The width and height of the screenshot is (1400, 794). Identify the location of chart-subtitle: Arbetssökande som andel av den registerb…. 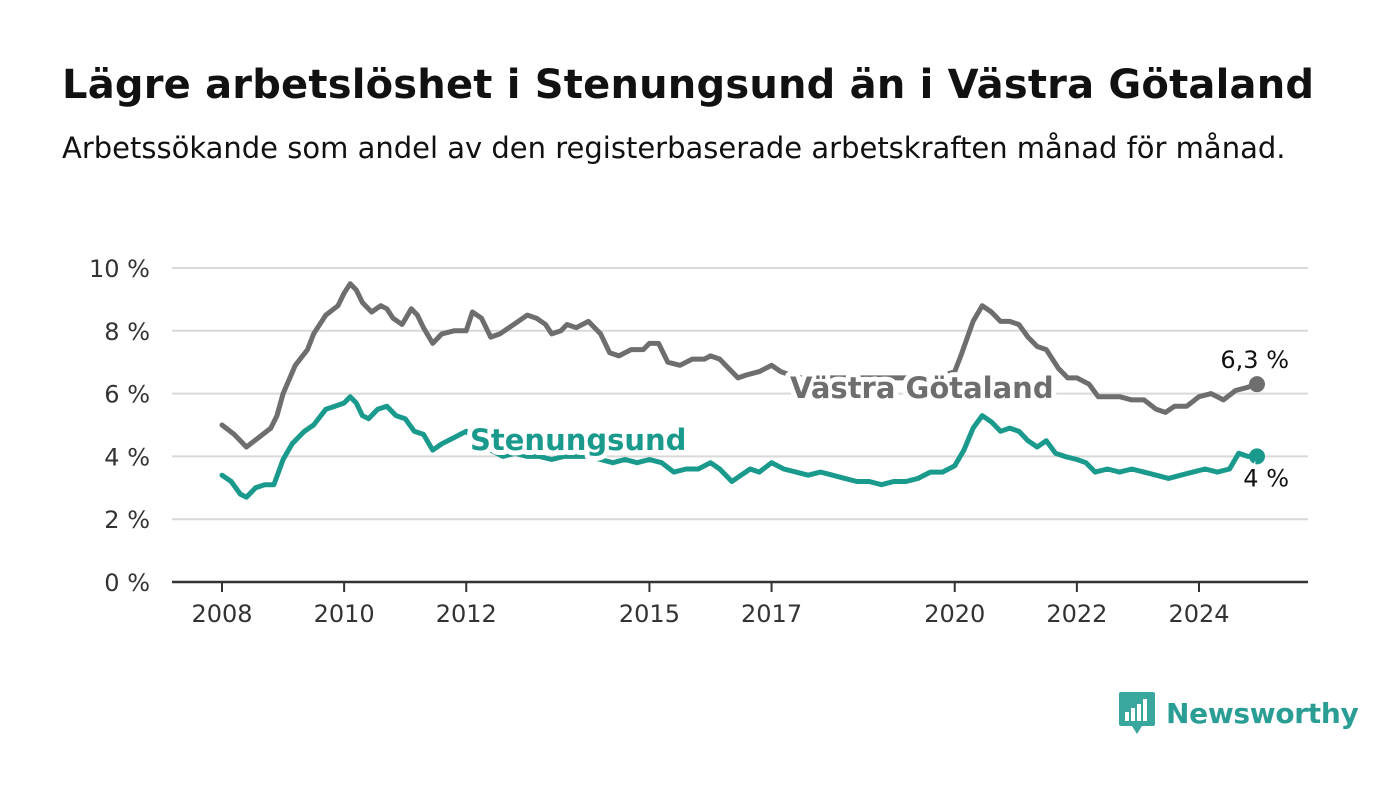
(674, 148).